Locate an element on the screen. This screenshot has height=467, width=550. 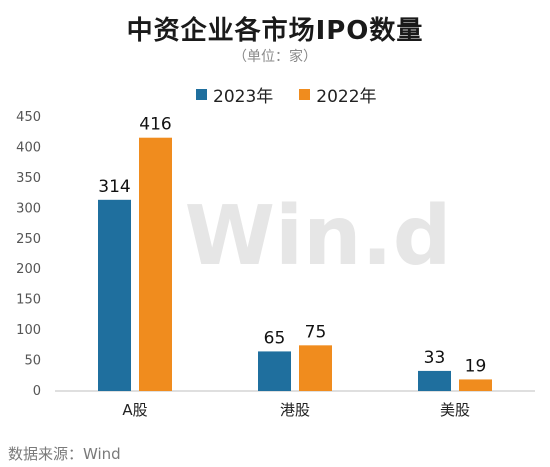
y-tick-label: 200 is located at coordinates (28, 269).